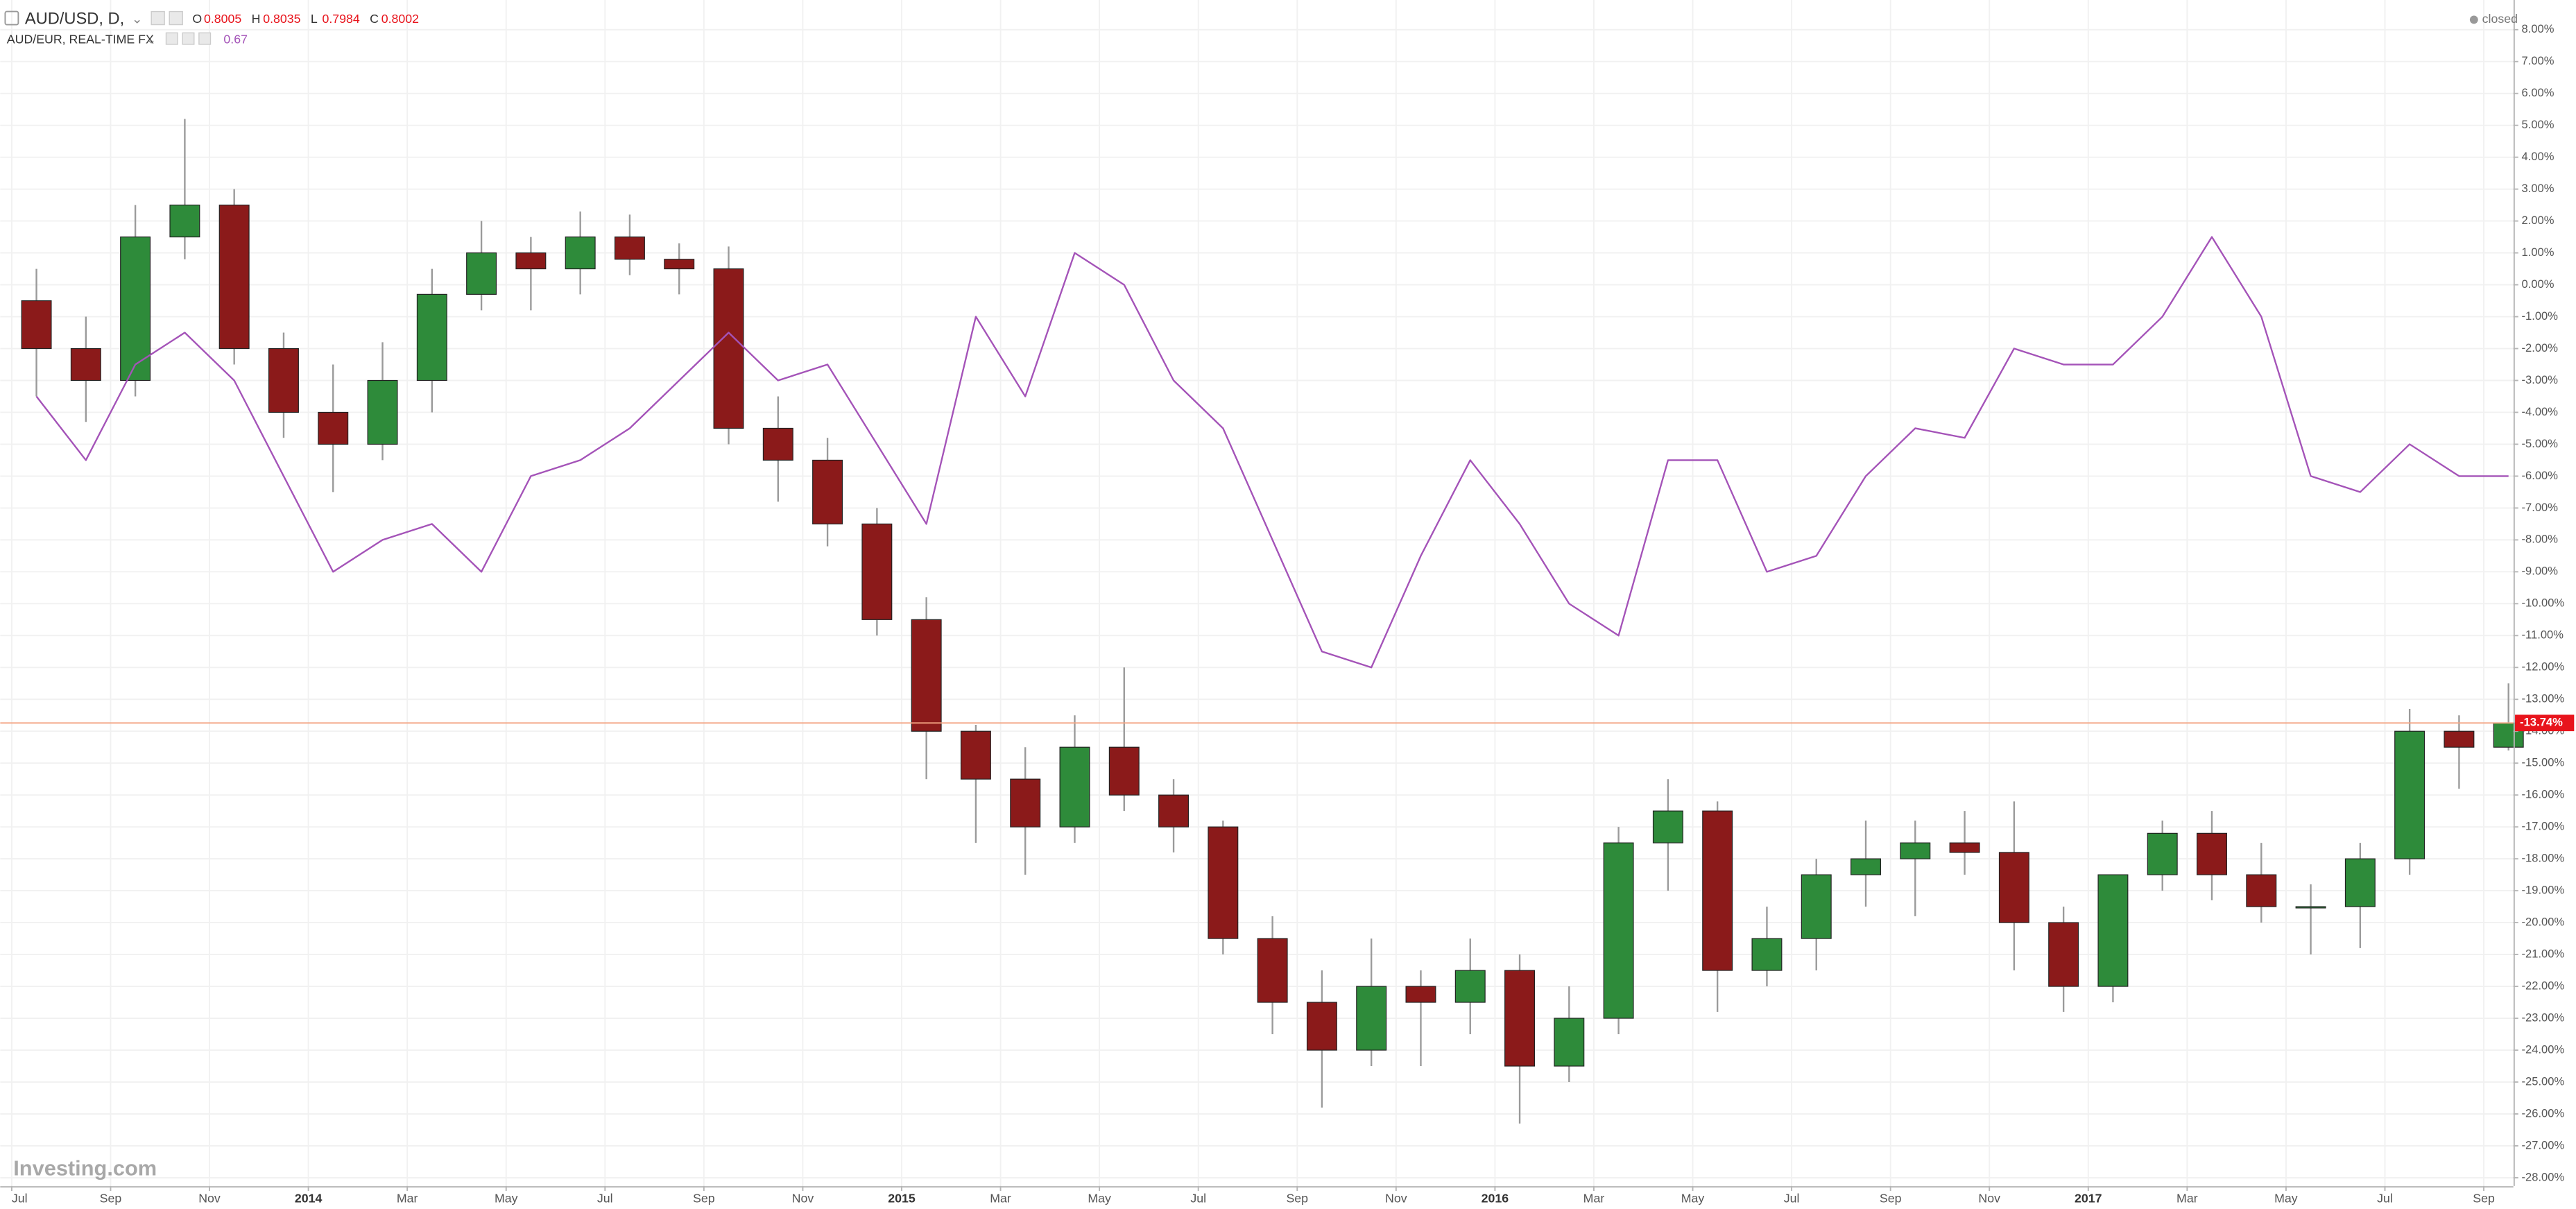  I want to click on y-tick-label: -7.00%, so click(2540, 507).